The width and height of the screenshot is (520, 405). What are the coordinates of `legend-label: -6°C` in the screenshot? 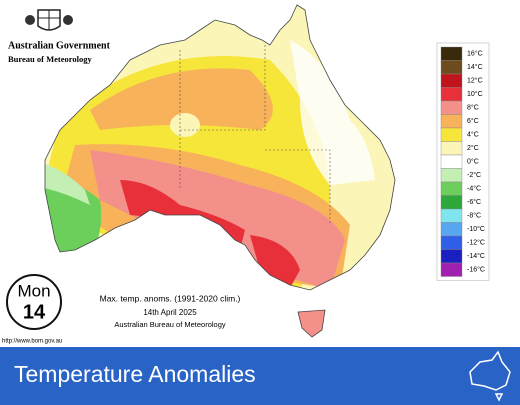 It's located at (474, 202).